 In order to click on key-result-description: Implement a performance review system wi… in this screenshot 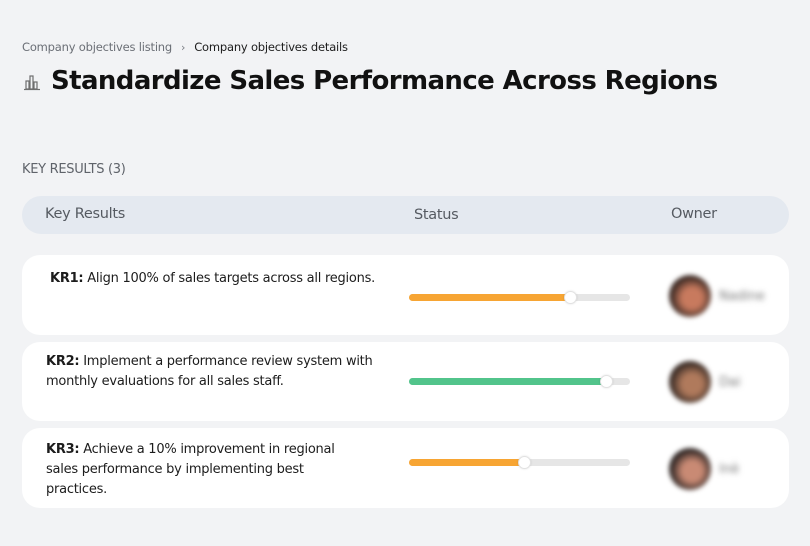, I will do `click(209, 371)`.